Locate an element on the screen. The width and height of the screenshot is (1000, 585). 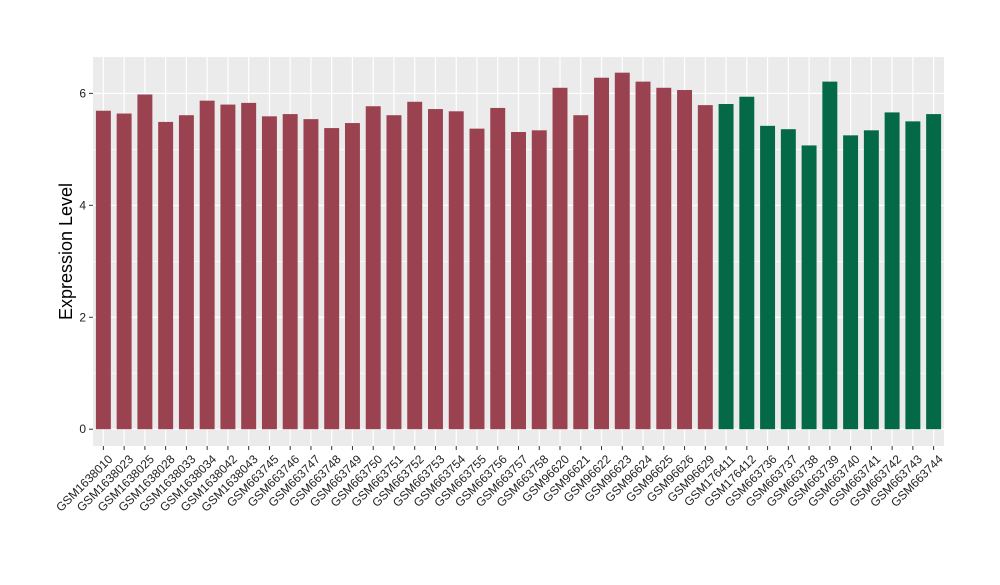
bar-GSM663743 is located at coordinates (913, 275).